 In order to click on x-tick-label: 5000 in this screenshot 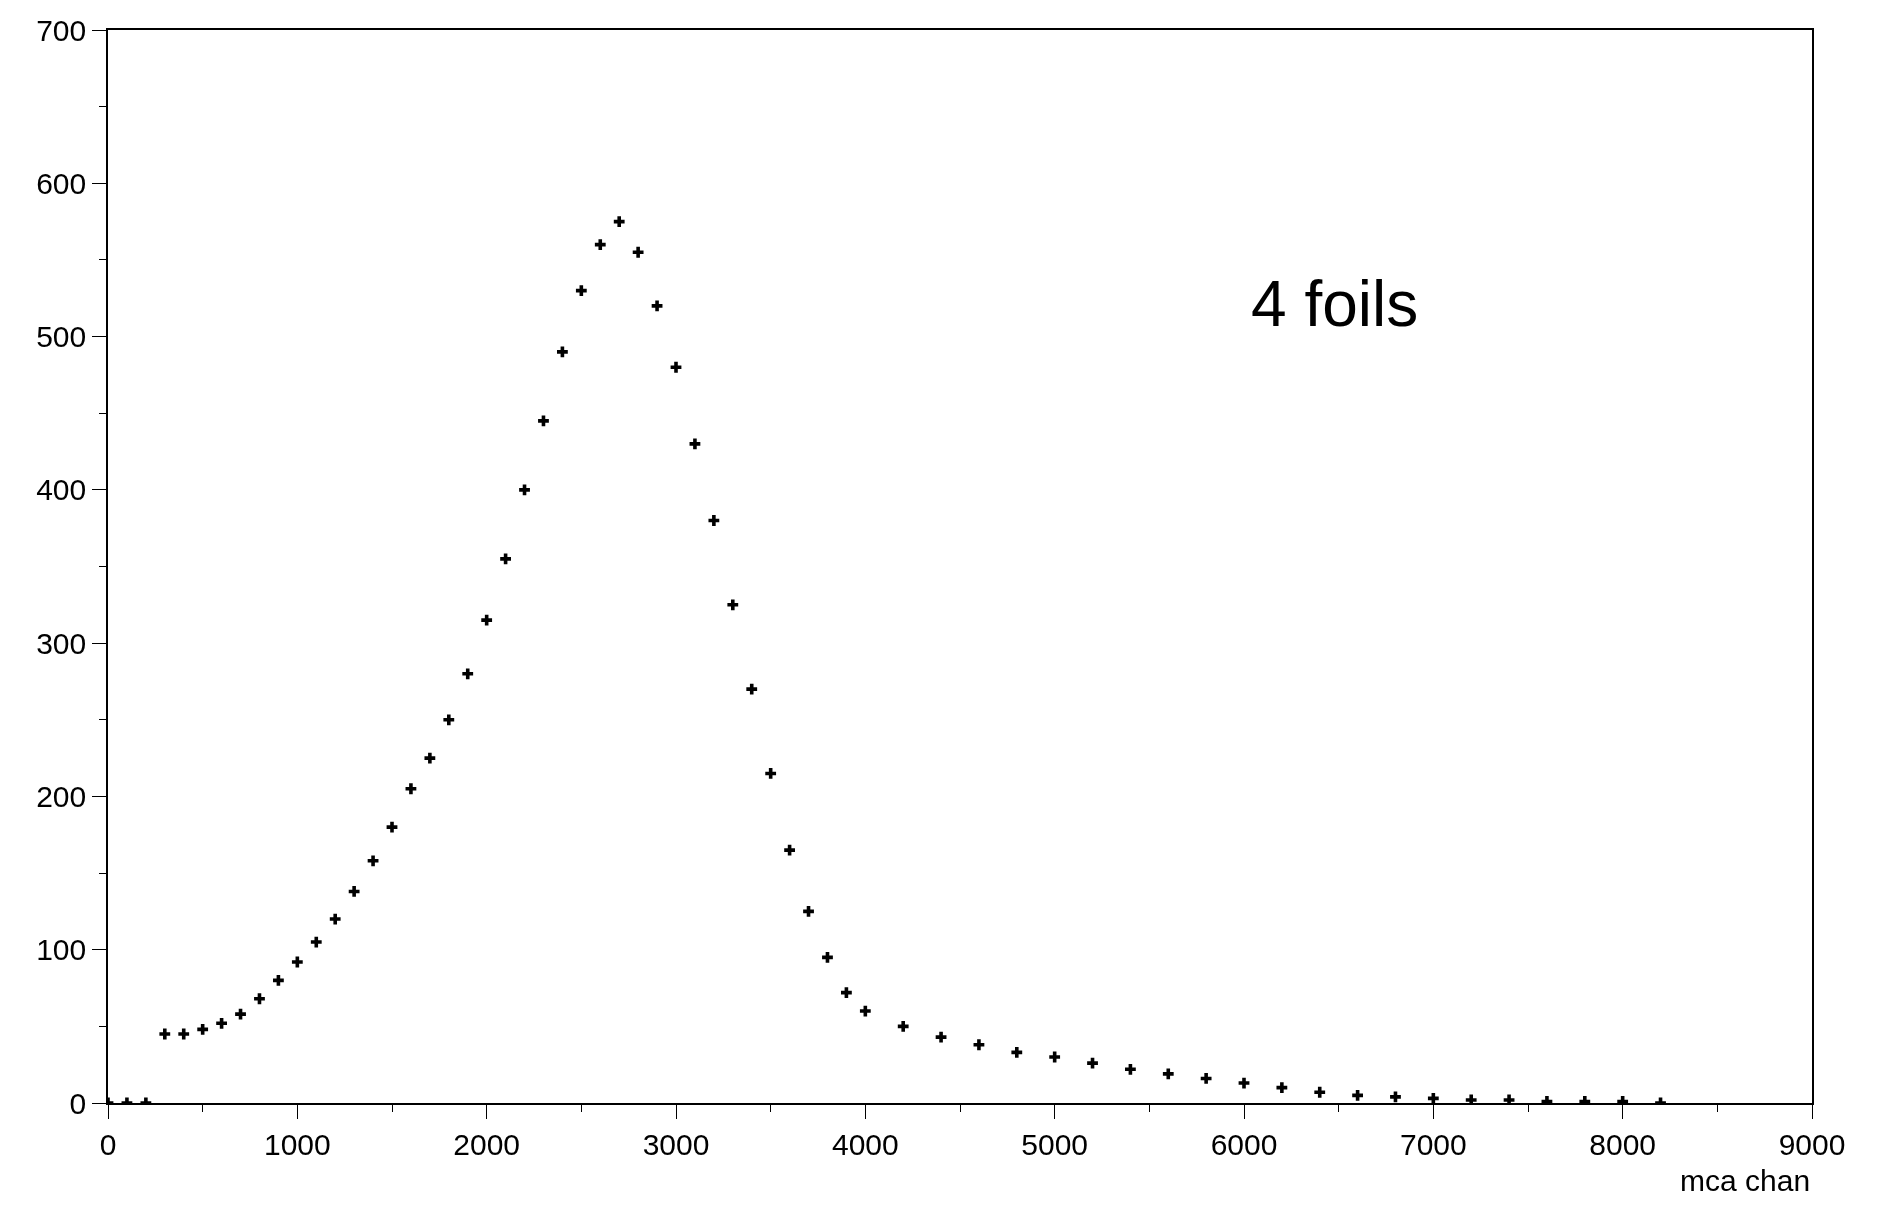, I will do `click(1055, 1144)`.